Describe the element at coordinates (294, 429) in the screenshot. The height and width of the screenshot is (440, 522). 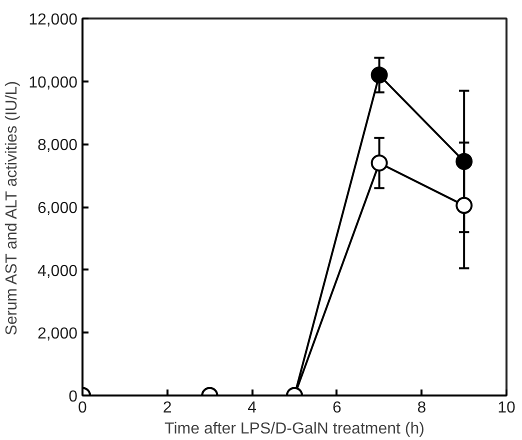
I see `x-axis-title: Time after LPS/D-GalN treatment (h)` at that location.